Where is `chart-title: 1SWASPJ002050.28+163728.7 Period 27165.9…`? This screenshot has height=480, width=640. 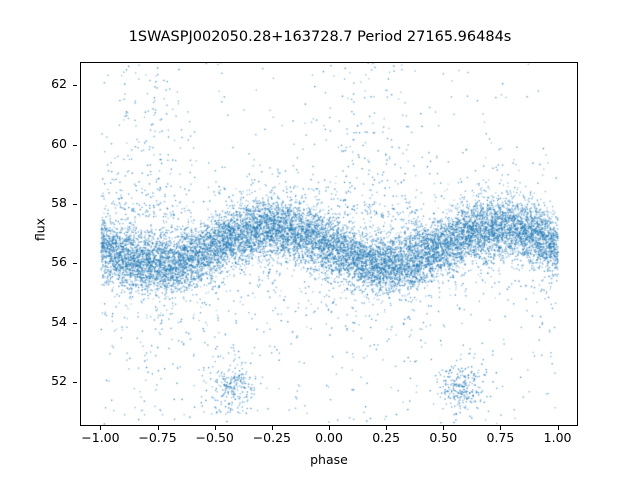 chart-title: 1SWASPJ002050.28+163728.7 Period 27165.9… is located at coordinates (320, 37).